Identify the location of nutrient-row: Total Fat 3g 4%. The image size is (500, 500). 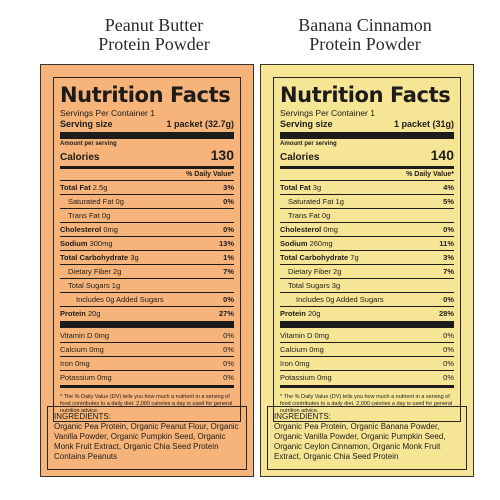
(367, 187).